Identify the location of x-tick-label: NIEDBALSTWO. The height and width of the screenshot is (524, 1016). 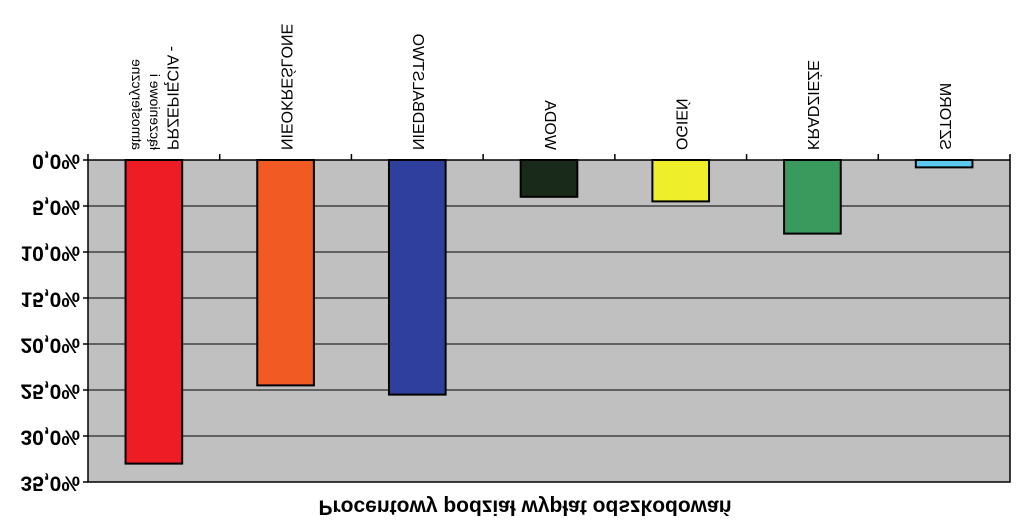
(417, 92).